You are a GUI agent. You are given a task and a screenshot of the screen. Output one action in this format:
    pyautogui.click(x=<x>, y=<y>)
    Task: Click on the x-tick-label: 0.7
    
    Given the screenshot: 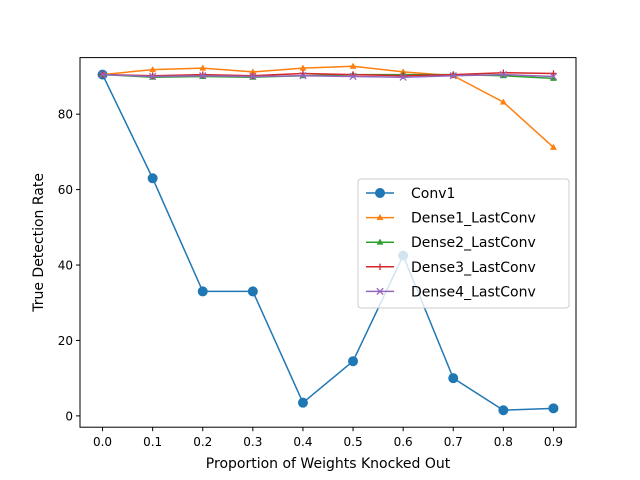 What is the action you would take?
    pyautogui.click(x=453, y=442)
    